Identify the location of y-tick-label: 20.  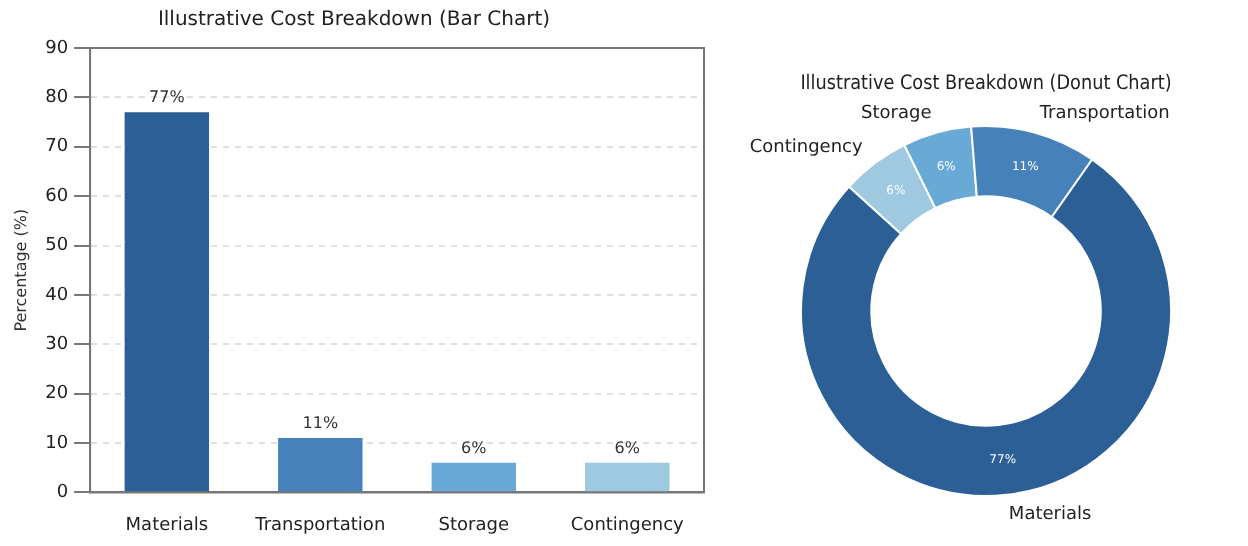
(57, 394).